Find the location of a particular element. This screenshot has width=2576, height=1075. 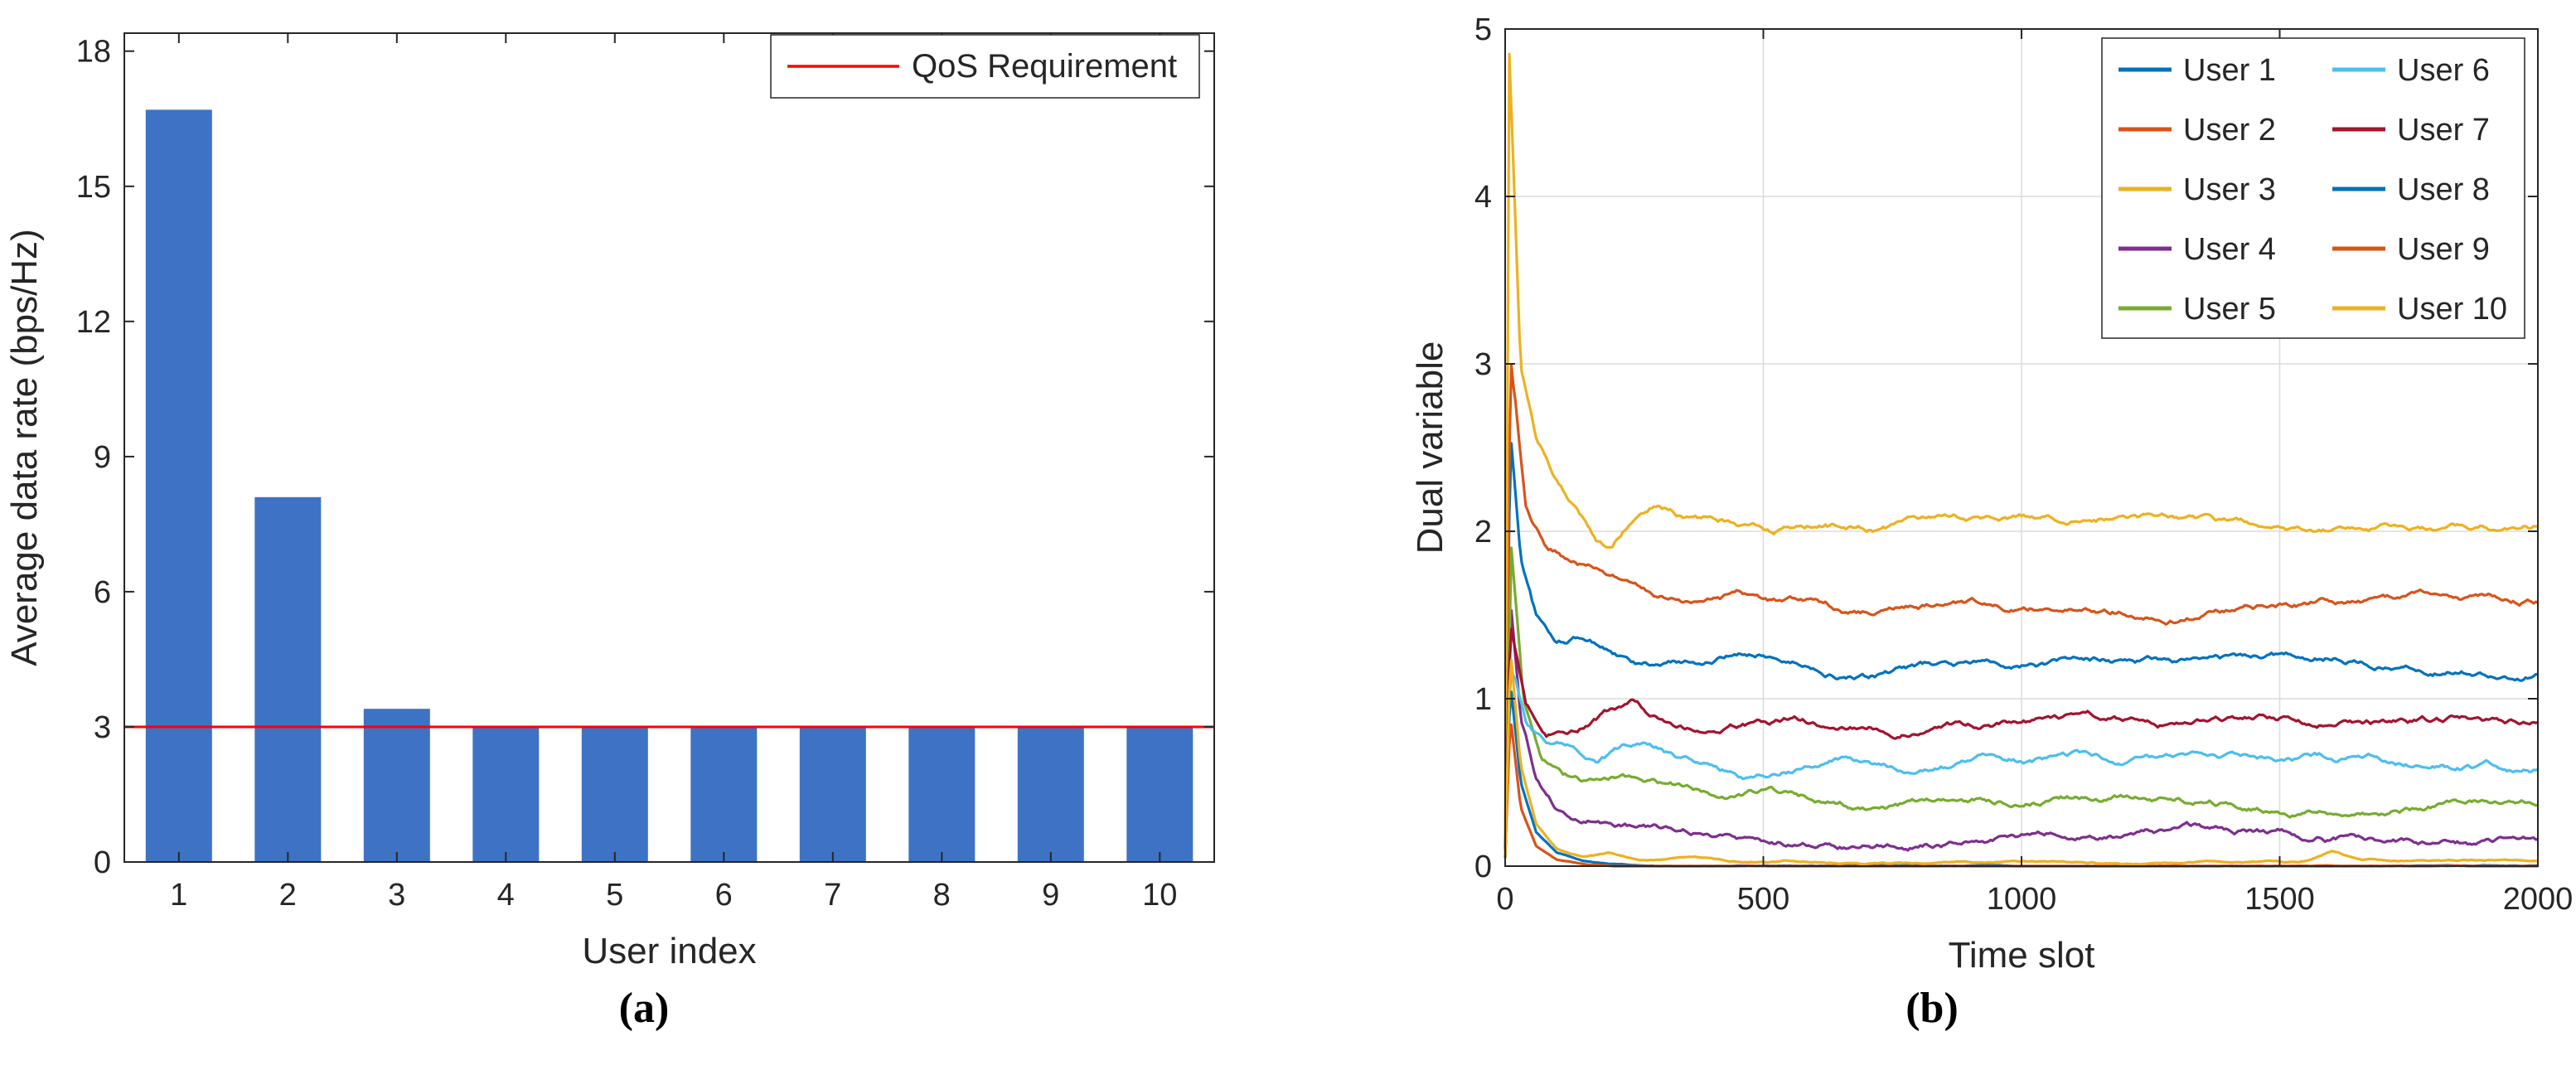

legend-entry-user-10: User 10 is located at coordinates (2419, 309).